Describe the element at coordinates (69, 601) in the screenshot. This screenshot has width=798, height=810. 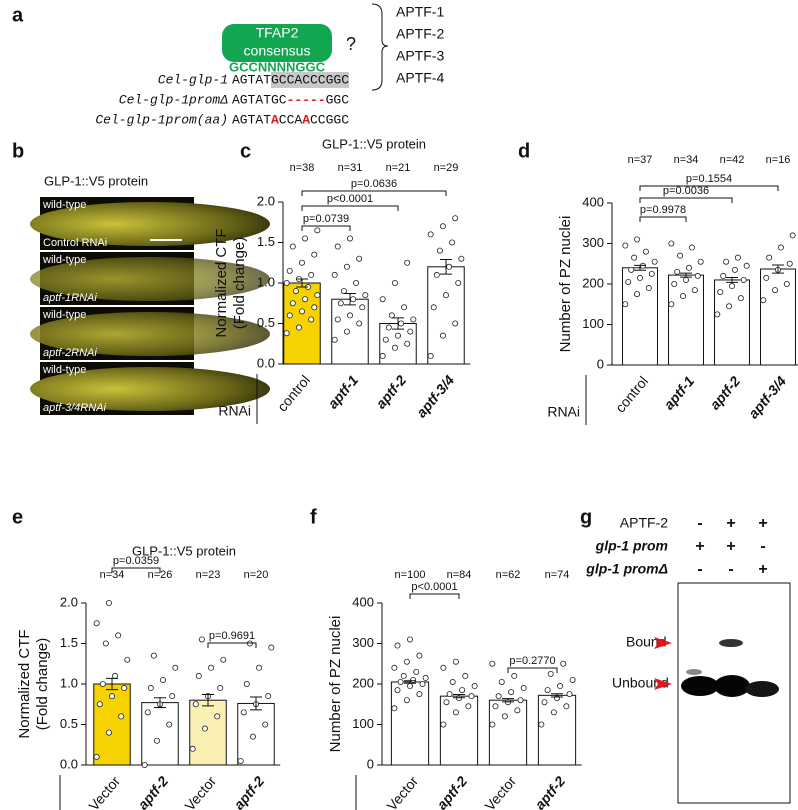
I see `y-tick-label: 2.0` at that location.